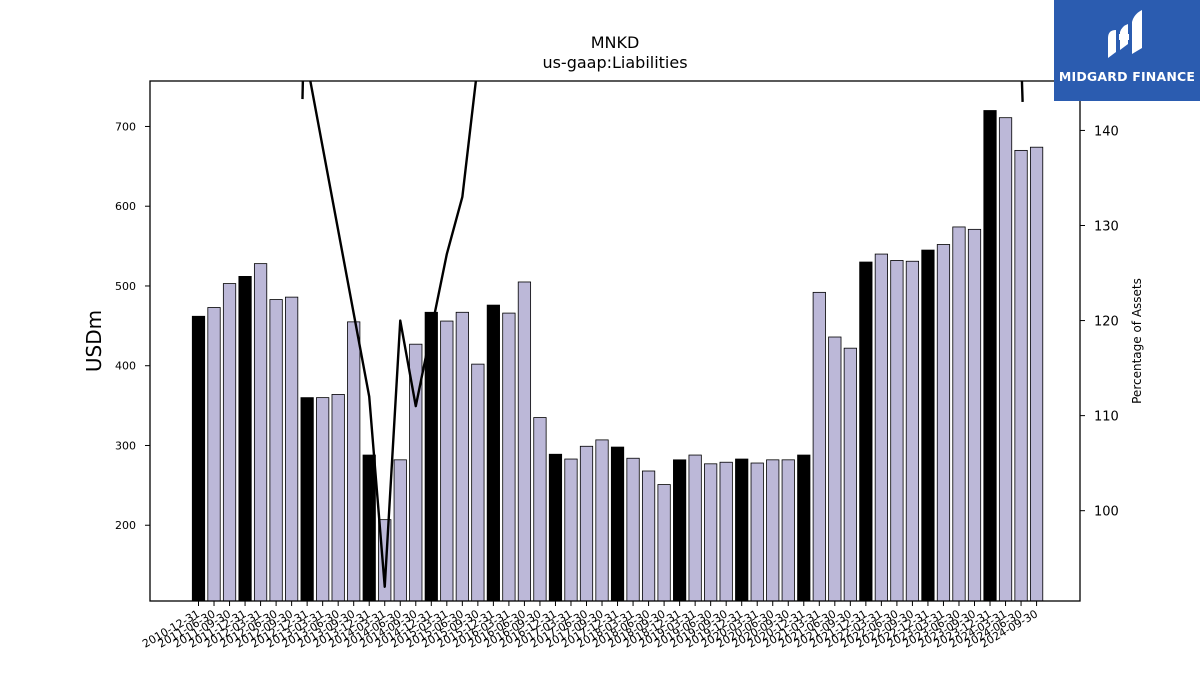 The width and height of the screenshot is (1200, 675). What do you see at coordinates (125, 366) in the screenshot?
I see `y-tick-label: 400` at bounding box center [125, 366].